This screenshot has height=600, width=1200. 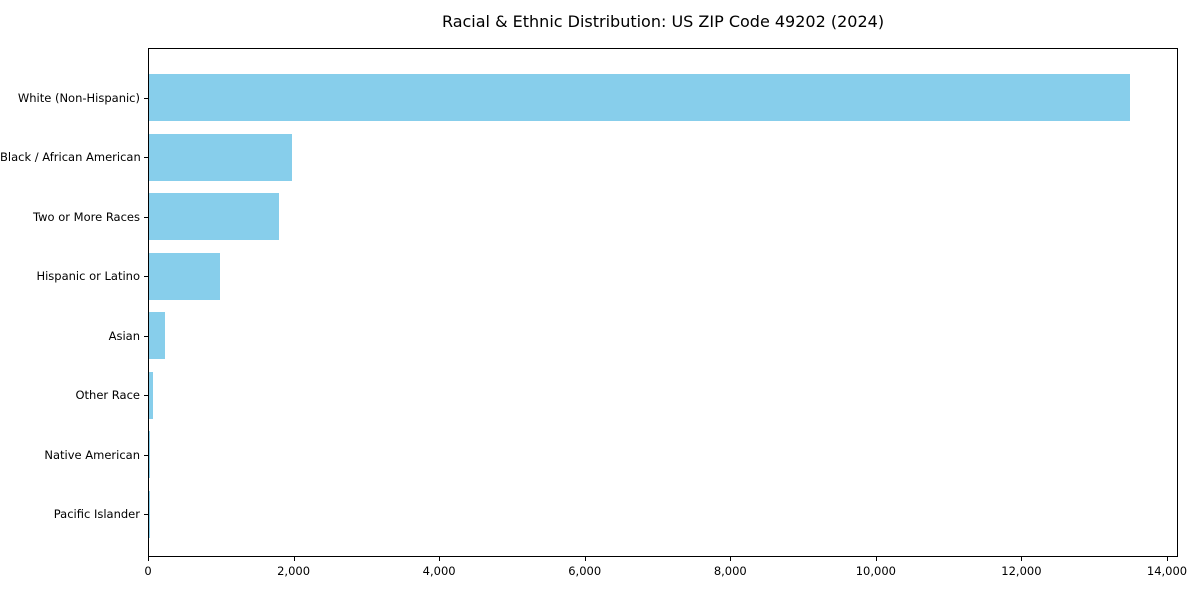 What do you see at coordinates (221, 157) in the screenshot?
I see `bar-black-african-american` at bounding box center [221, 157].